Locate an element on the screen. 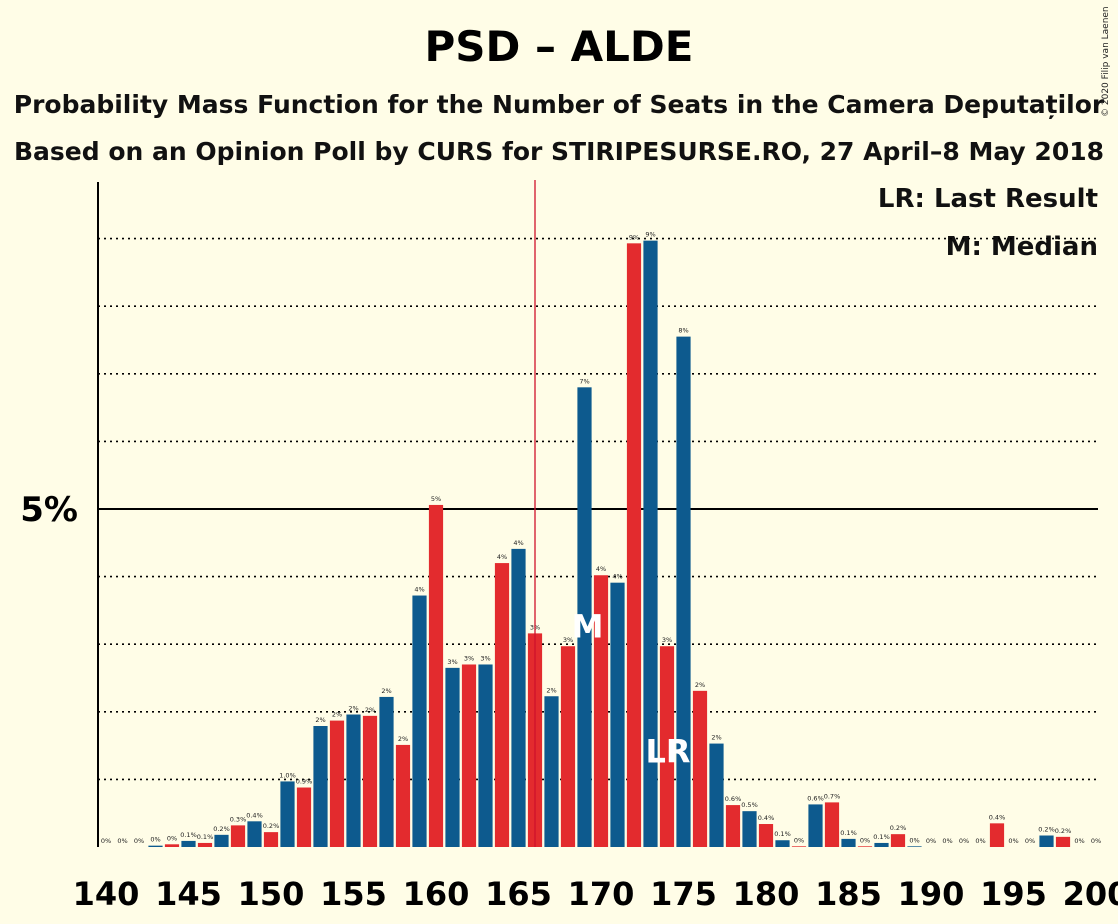 Image resolution: width=1118 pixels, height=924 pixels. bar-label-199: 0% is located at coordinates (1079, 841).